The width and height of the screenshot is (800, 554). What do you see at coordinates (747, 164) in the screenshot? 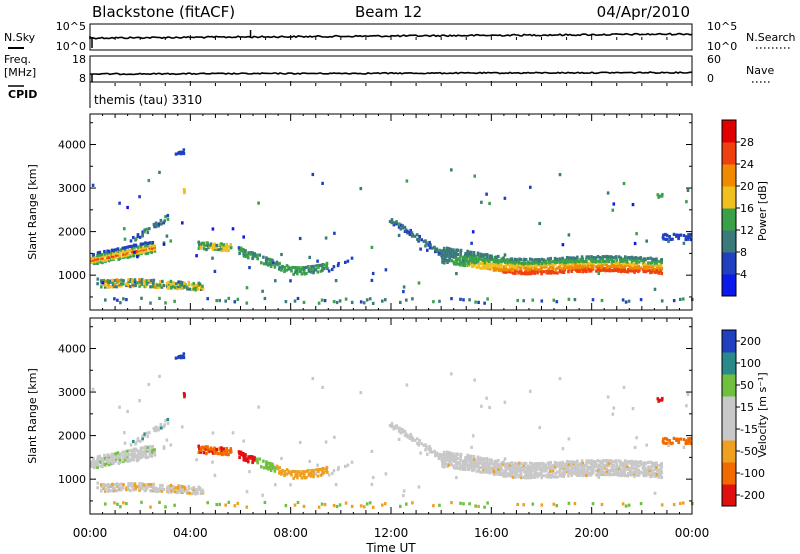
I see `colorbar-tick-label: 24` at bounding box center [747, 164].